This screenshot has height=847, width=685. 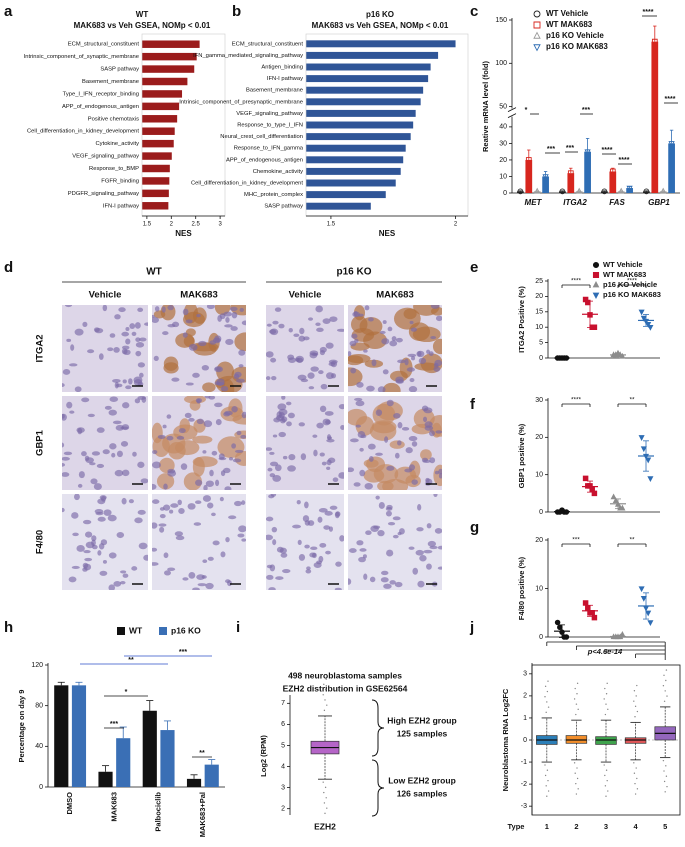 I want to click on category-label: Cytokine_activity, so click(x=118, y=144).